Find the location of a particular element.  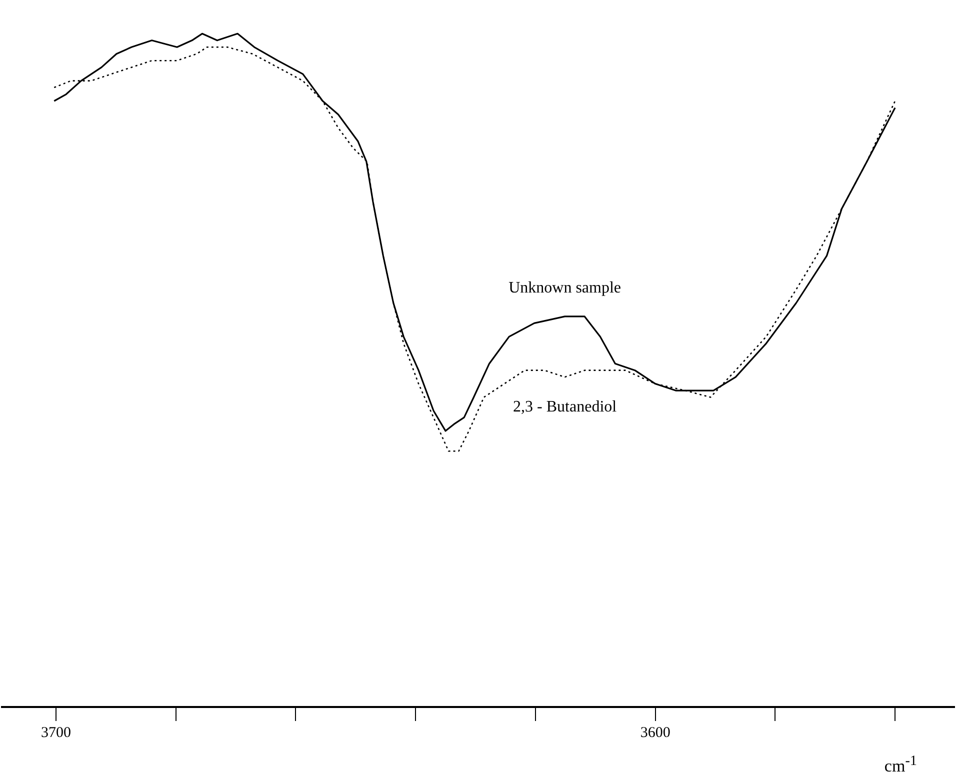

series-label: 2,3 - Butanediol is located at coordinates (565, 407).